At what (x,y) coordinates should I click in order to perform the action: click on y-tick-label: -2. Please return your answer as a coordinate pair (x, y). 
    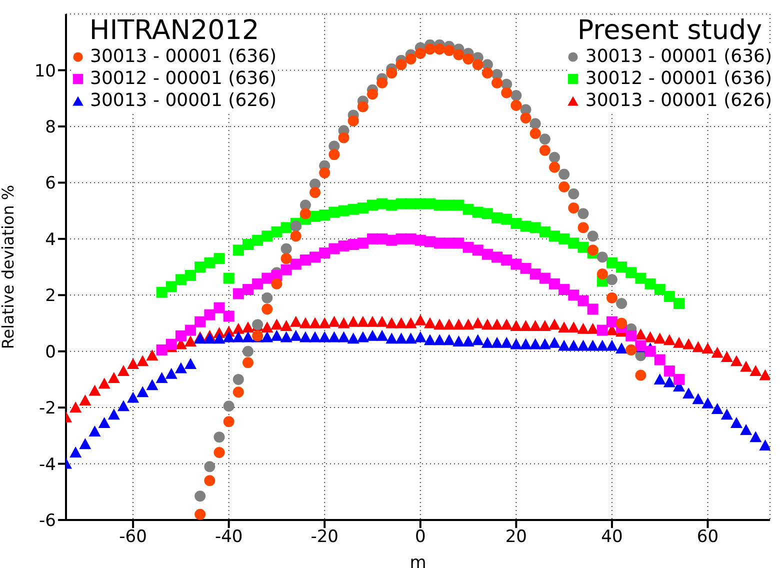
    Looking at the image, I should click on (47, 408).